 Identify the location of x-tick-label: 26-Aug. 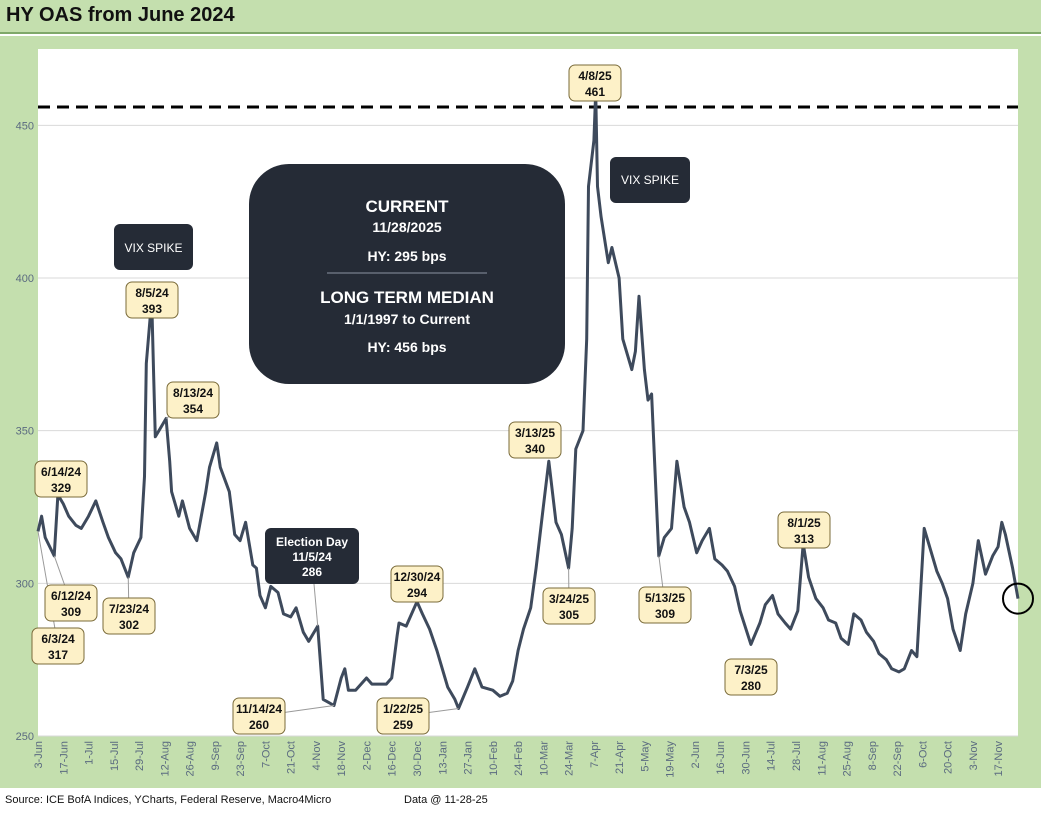
(191, 758).